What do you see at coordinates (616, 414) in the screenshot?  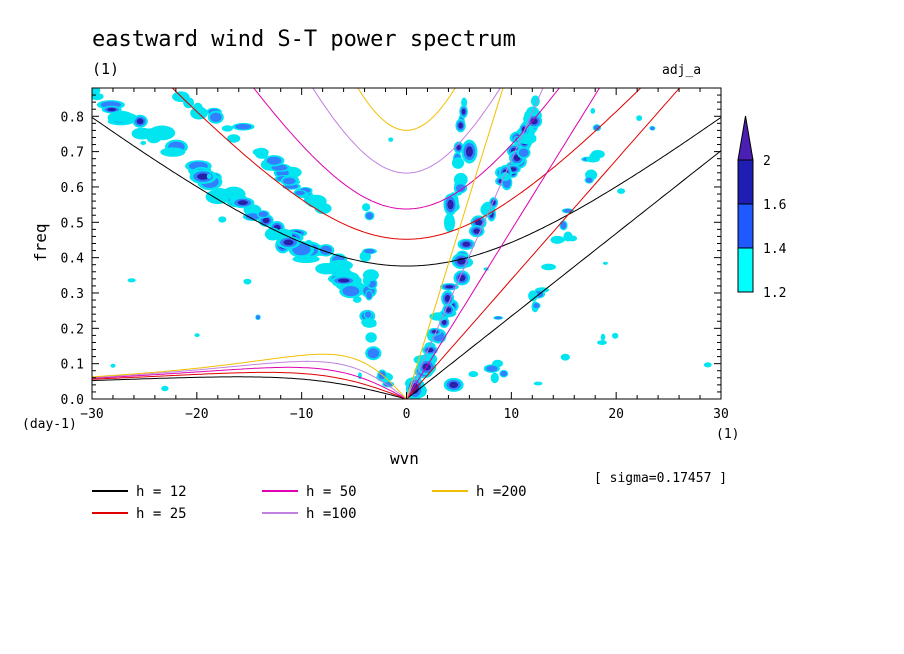 I see `x-tick-label: 20` at bounding box center [616, 414].